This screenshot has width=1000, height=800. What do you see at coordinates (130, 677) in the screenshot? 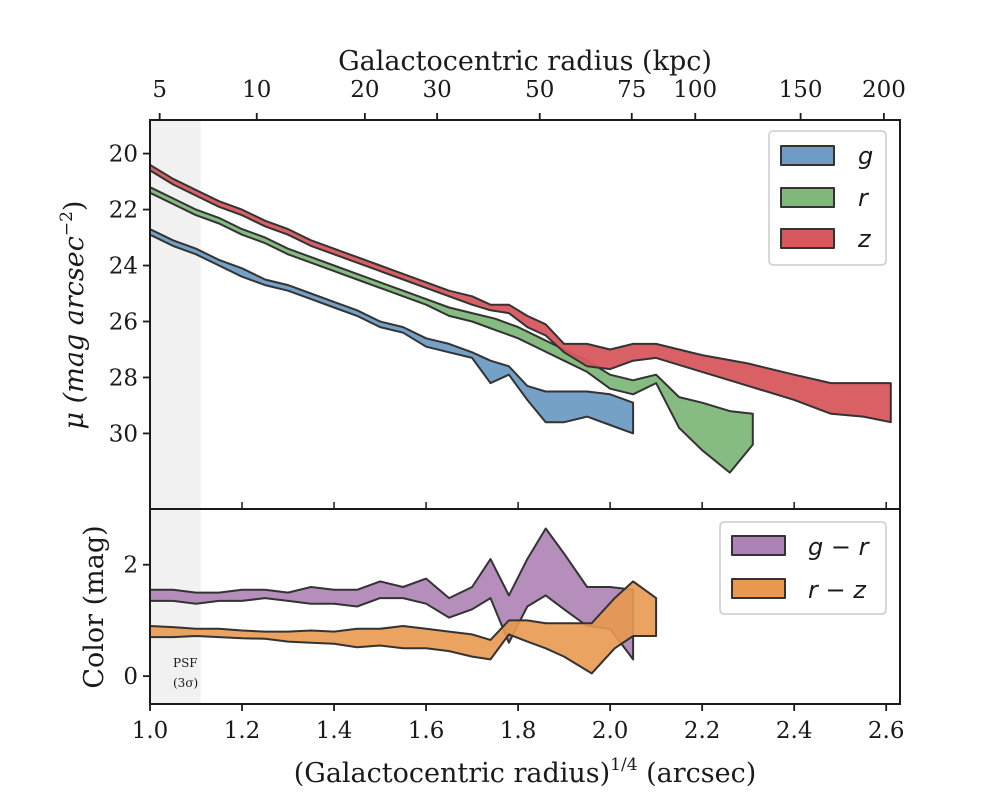
I see `color-ytick-label-0: 0` at bounding box center [130, 677].